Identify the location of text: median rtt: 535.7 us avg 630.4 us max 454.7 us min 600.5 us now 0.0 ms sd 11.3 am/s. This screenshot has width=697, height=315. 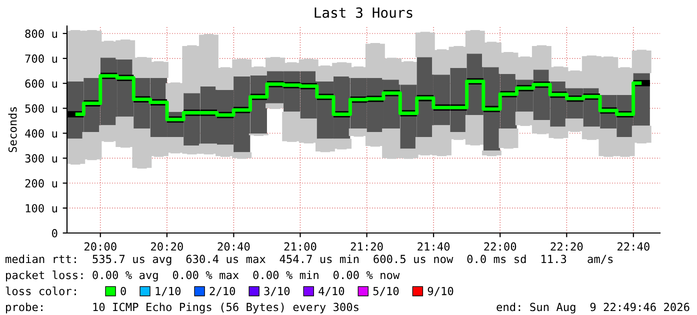
(309, 260).